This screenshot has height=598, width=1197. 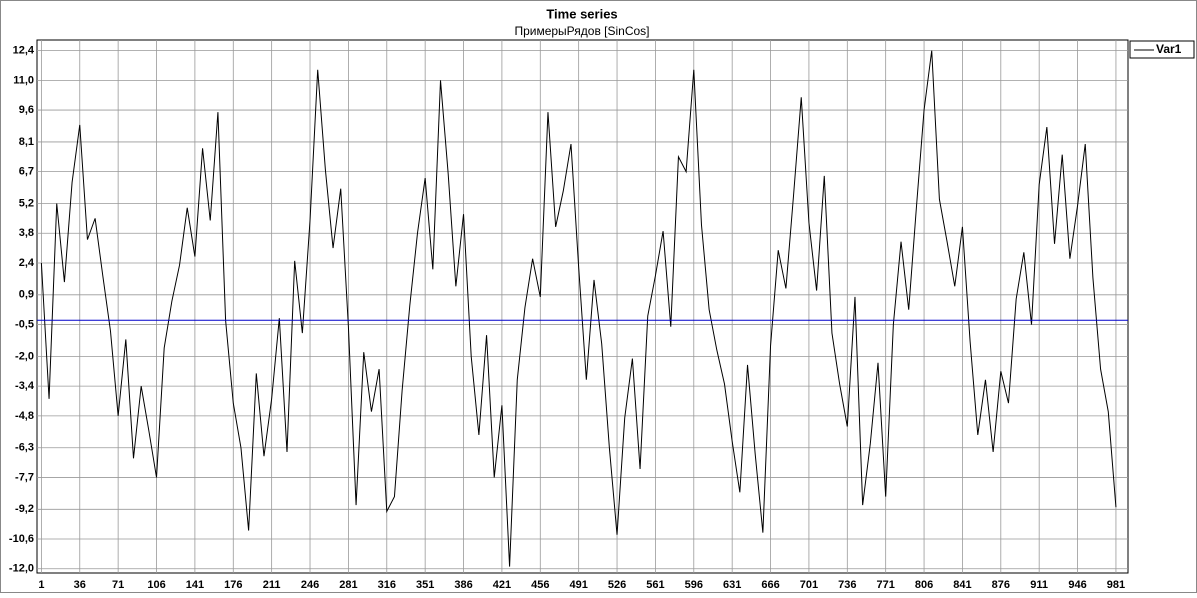 I want to click on y-tick-label: -4,8, so click(x=24, y=416).